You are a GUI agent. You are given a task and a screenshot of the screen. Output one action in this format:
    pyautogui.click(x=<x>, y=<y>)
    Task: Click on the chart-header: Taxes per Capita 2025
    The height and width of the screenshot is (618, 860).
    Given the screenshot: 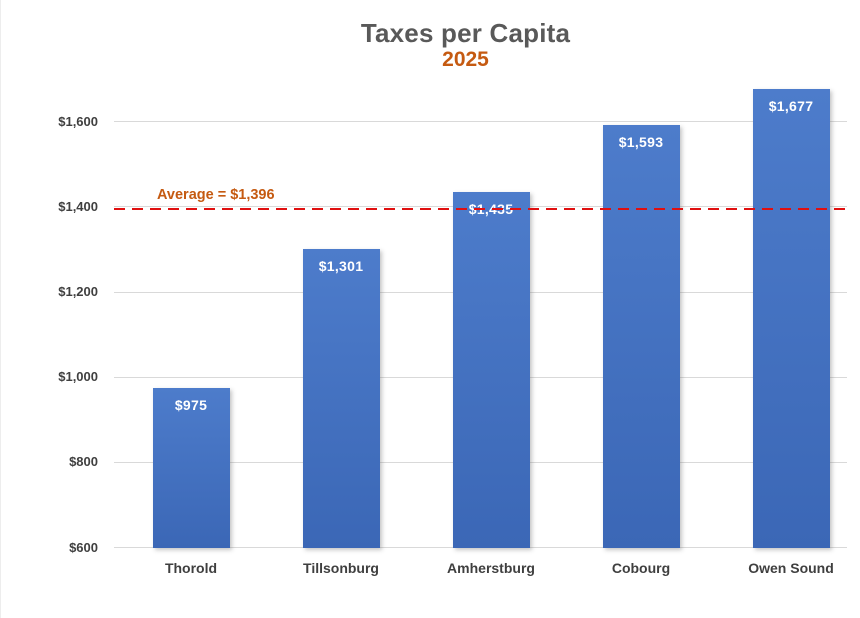 What is the action you would take?
    pyautogui.click(x=465, y=45)
    